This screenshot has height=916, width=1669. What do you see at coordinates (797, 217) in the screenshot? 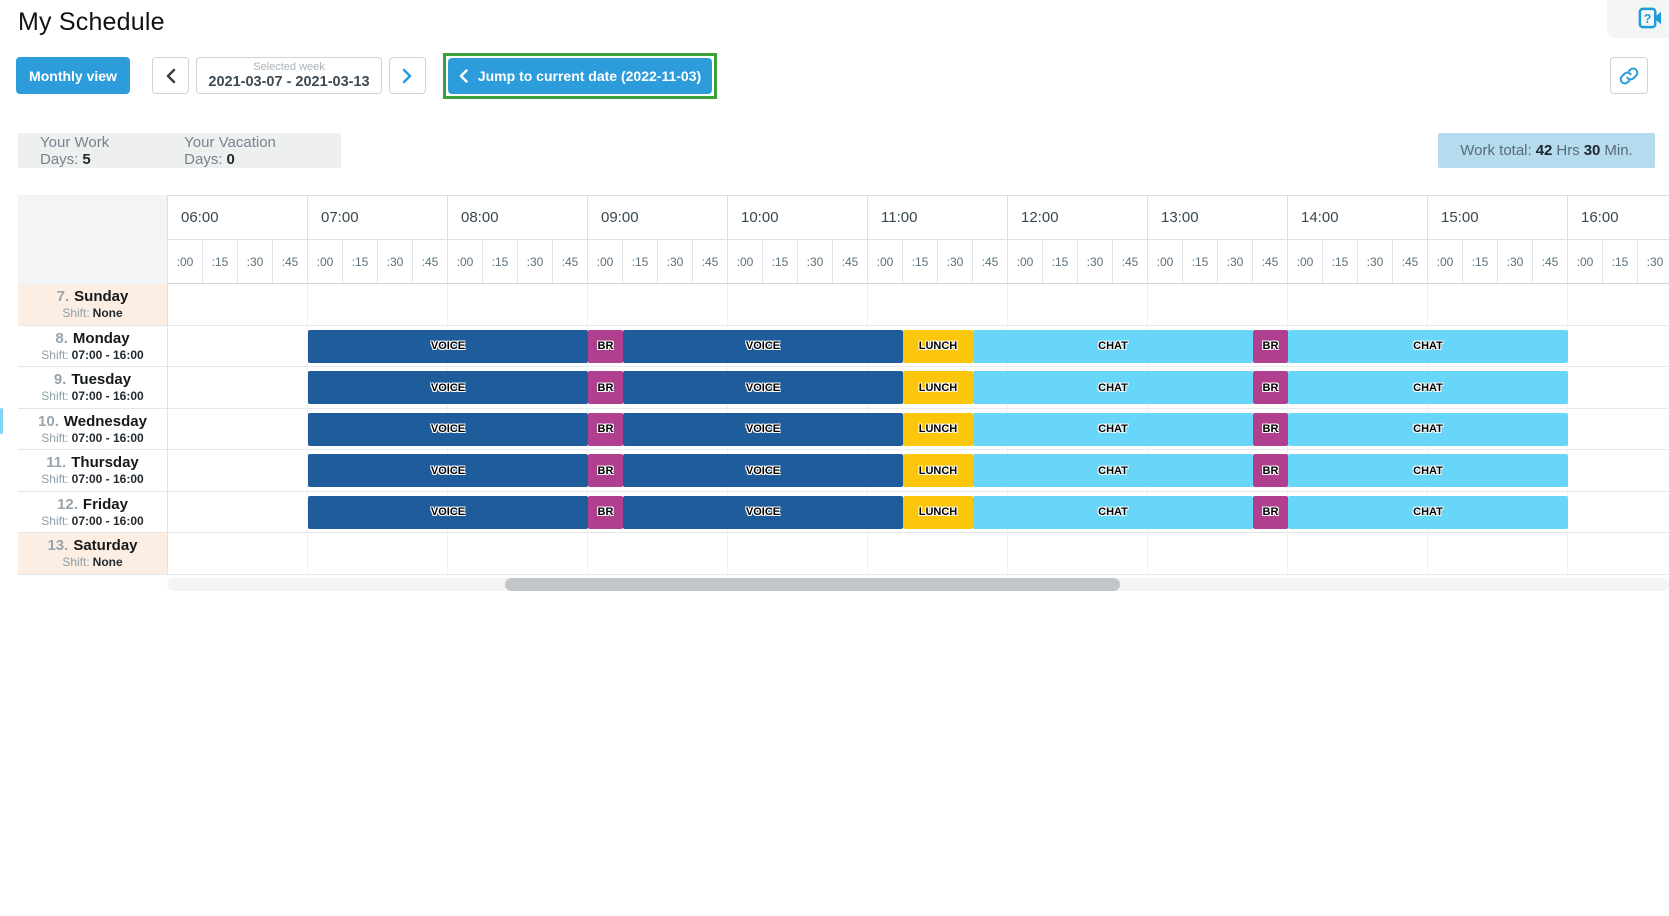
I see `hour-header-cell: 10:00` at bounding box center [797, 217].